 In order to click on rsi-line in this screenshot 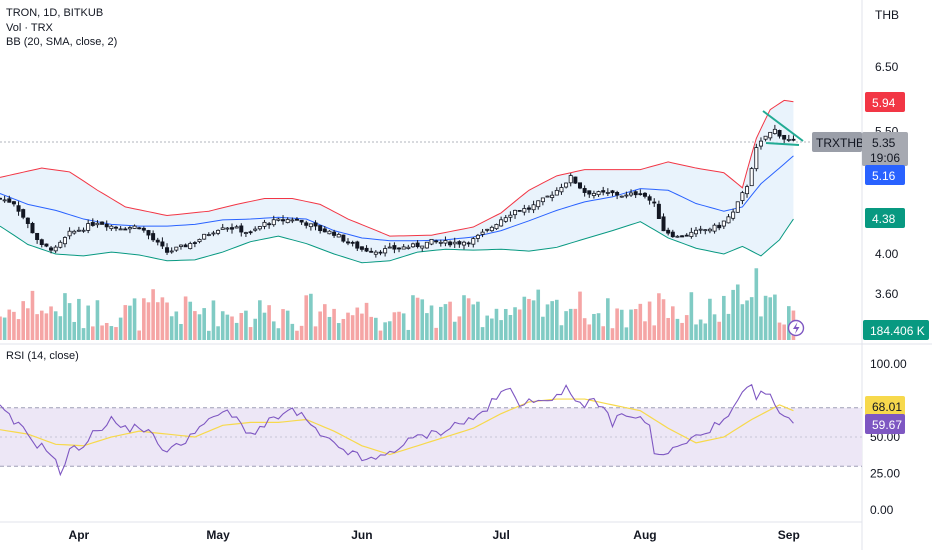, I will do `click(397, 430)`.